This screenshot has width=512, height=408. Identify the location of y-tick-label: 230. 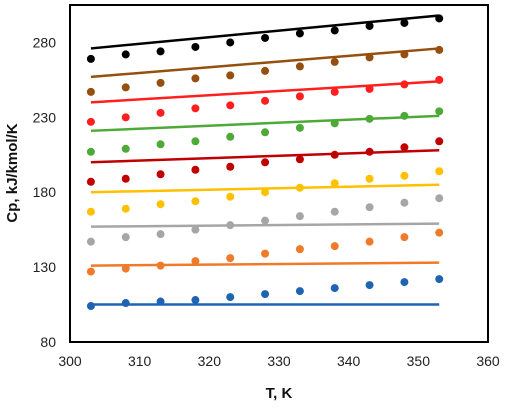
(45, 117).